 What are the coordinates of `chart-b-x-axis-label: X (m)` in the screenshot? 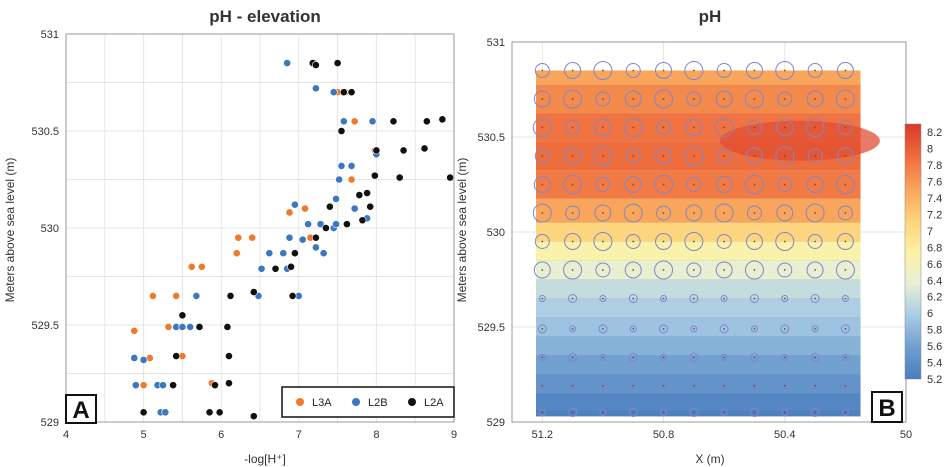 It's located at (709, 459).